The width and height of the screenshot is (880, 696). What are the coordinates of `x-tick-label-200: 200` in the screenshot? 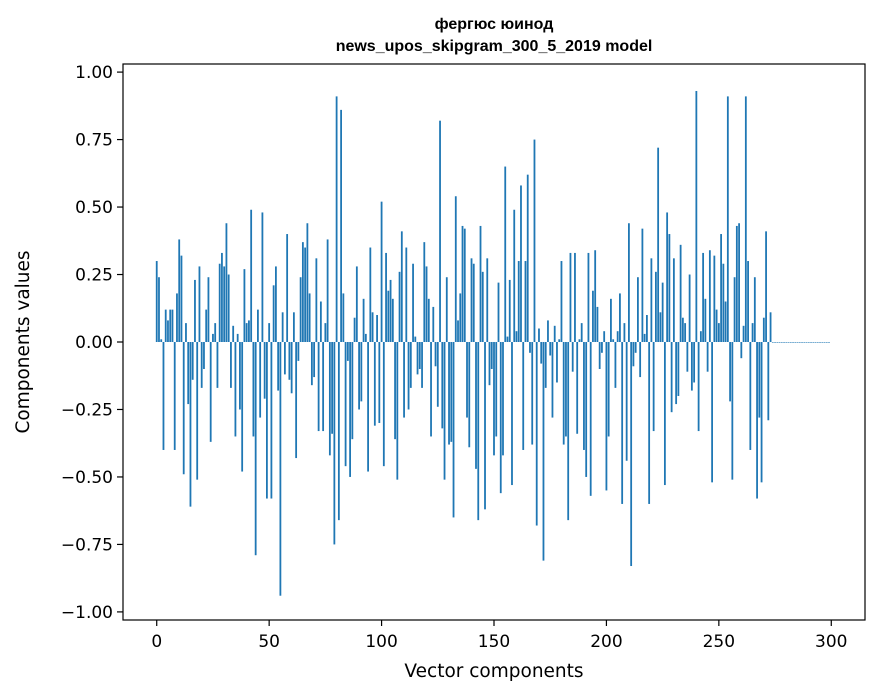 It's located at (606, 642).